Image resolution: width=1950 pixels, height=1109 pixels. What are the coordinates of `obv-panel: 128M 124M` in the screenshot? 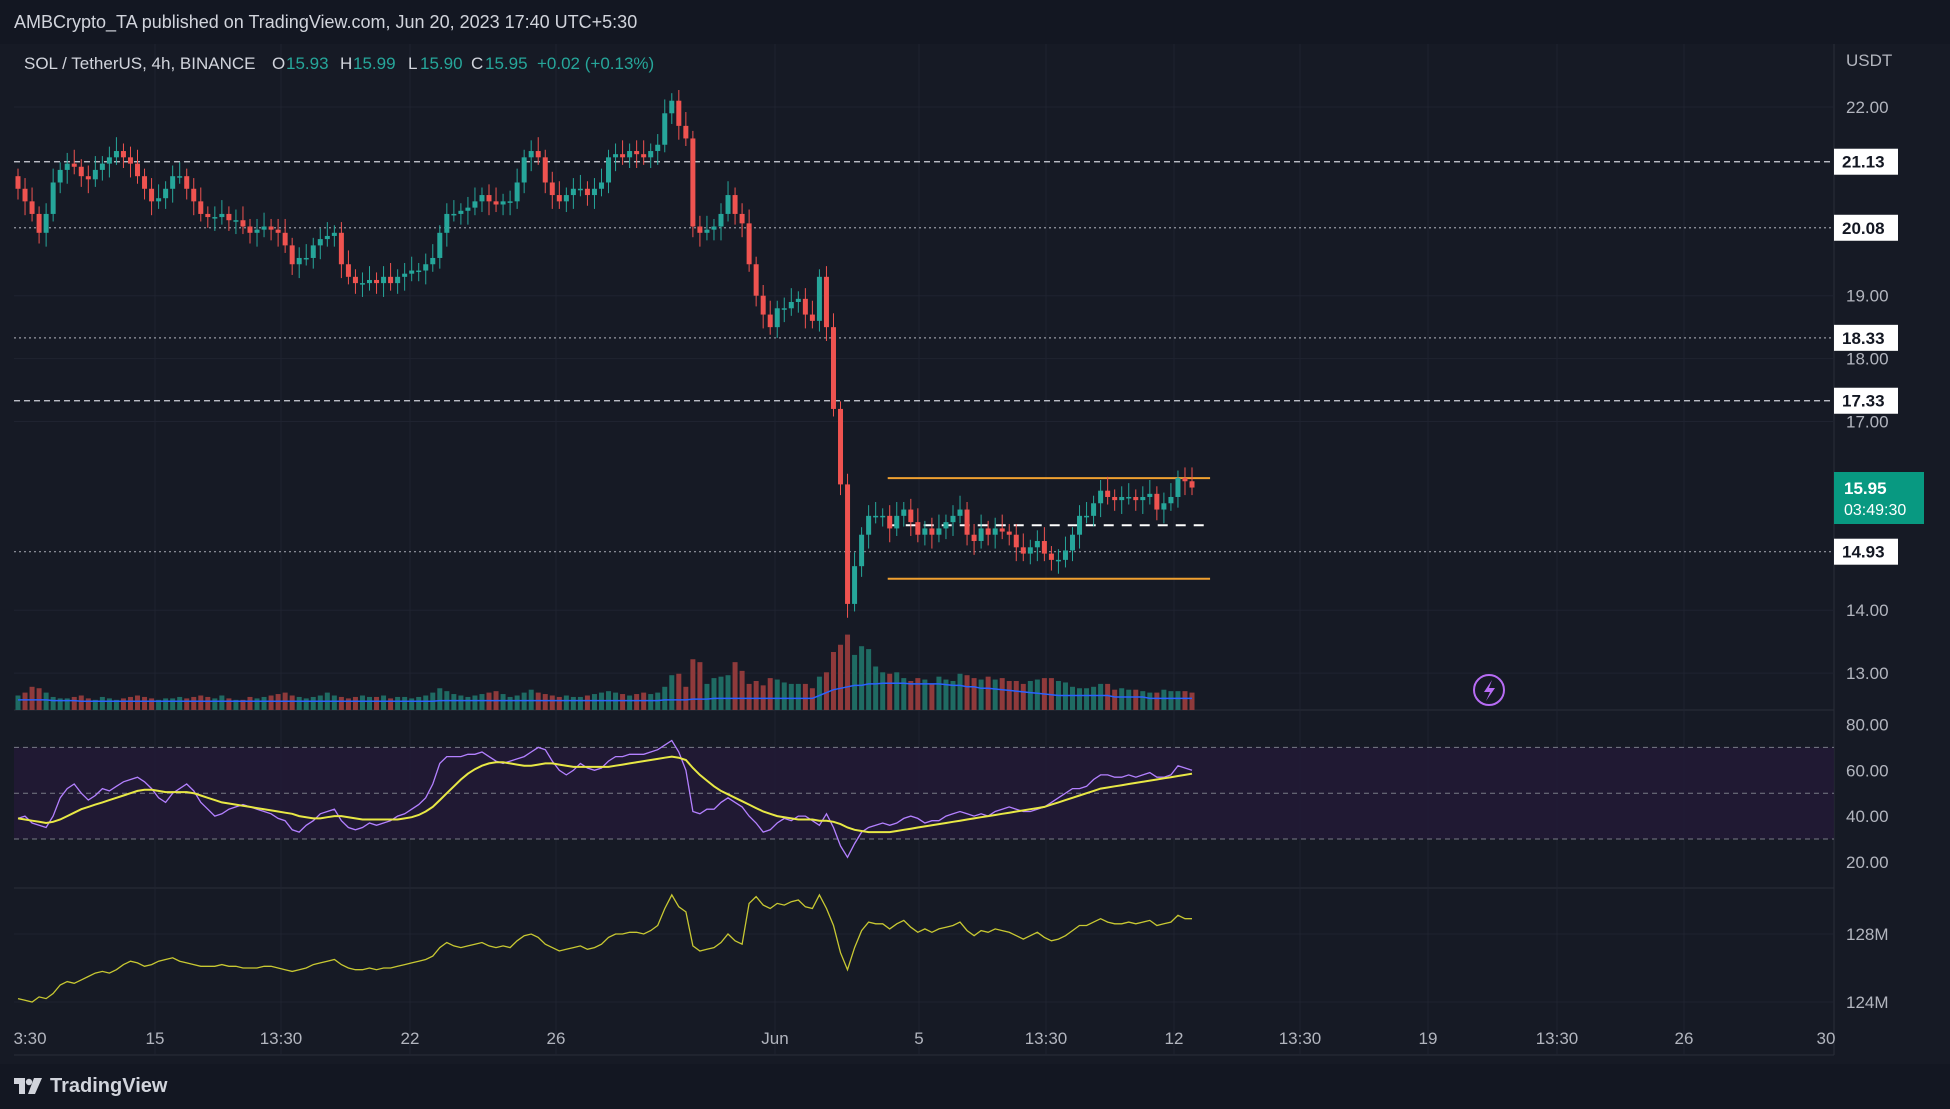 It's located at (951, 952).